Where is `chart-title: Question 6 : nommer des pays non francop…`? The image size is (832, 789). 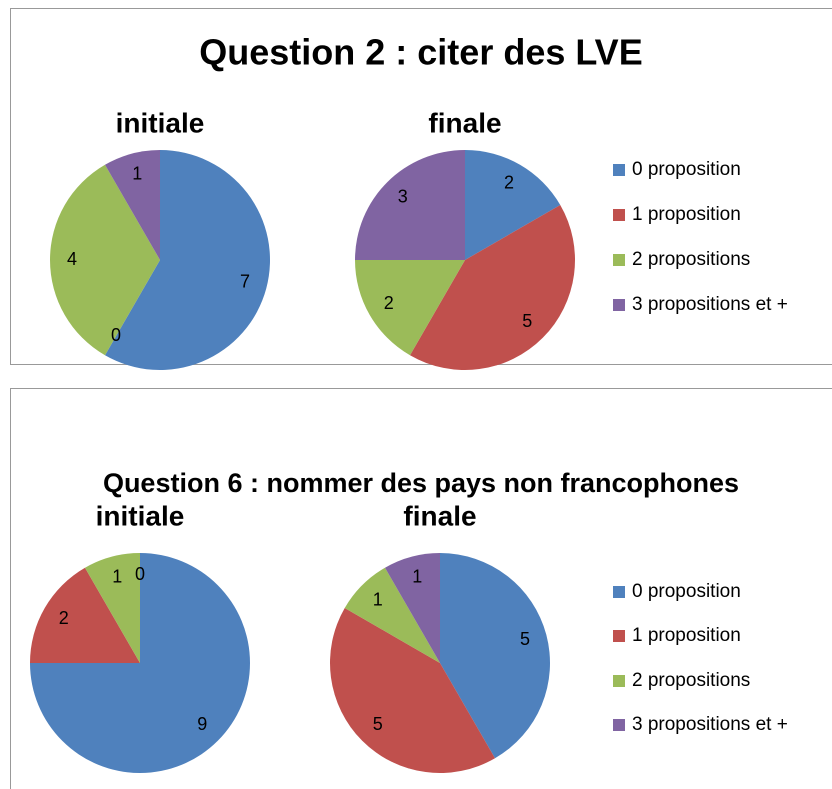
chart-title: Question 6 : nommer des pays non francop… is located at coordinates (421, 483).